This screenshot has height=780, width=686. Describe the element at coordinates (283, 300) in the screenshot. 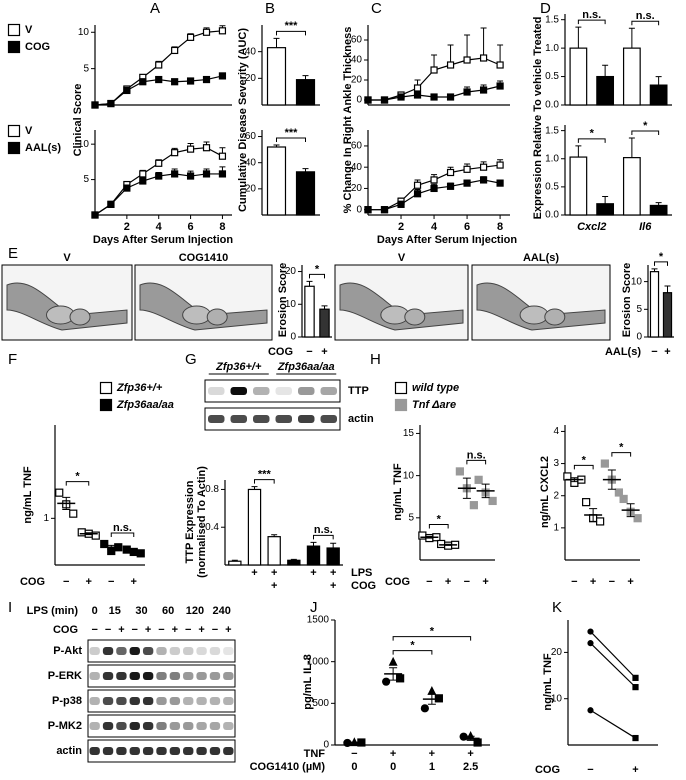

I see `y-axis-label: Erosion Score` at that location.